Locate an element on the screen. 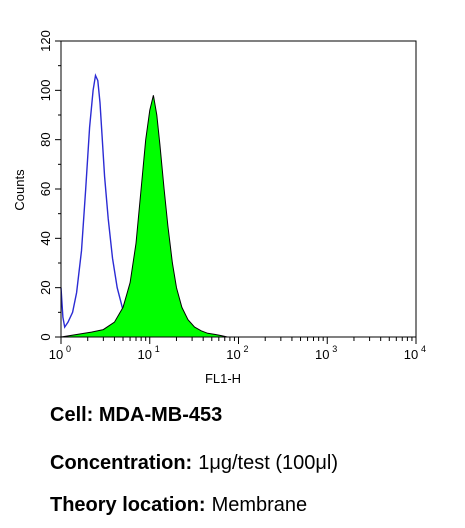 This screenshot has width=465, height=528. x-tick-label-0: 10 is located at coordinates (56, 354).